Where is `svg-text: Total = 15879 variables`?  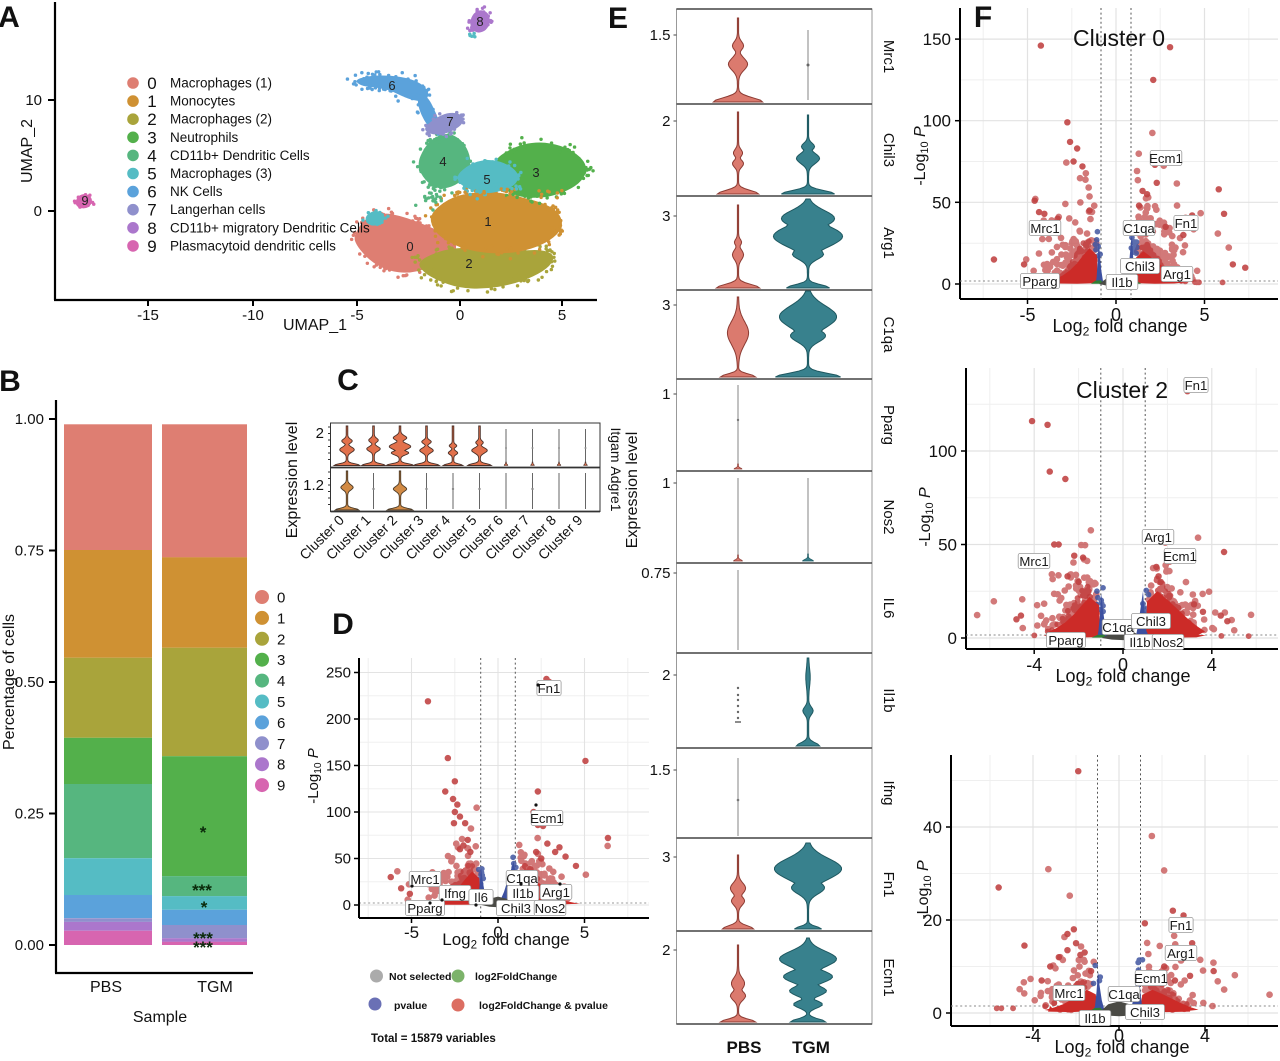
svg-text: Total = 15879 variables is located at coordinates (433, 1039).